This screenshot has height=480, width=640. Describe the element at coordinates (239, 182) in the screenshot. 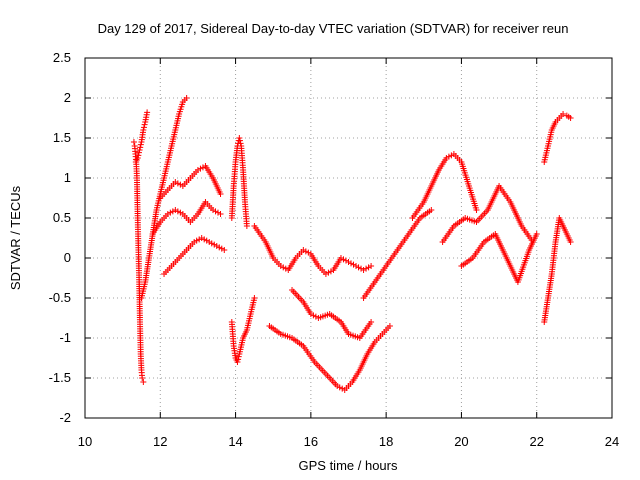

I see `series-seg-g-14h-spike` at that location.